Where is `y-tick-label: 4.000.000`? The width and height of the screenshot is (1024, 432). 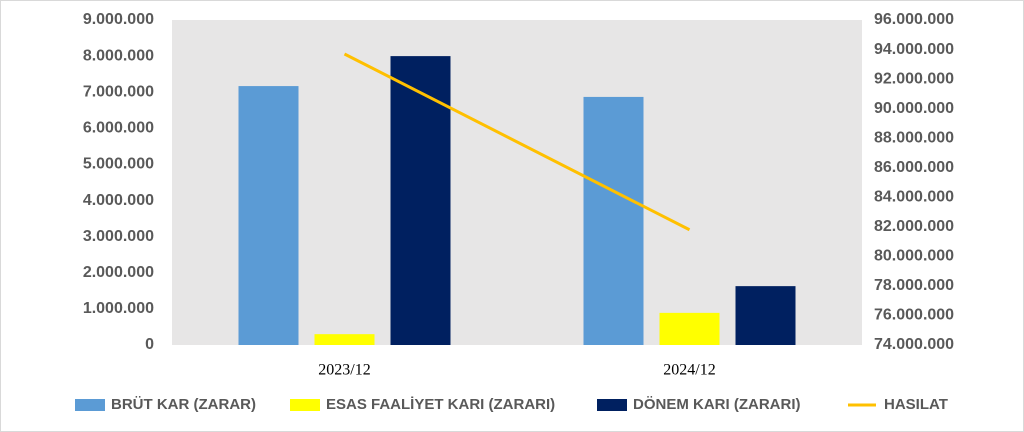 y-tick-label: 4.000.000 is located at coordinates (118, 200).